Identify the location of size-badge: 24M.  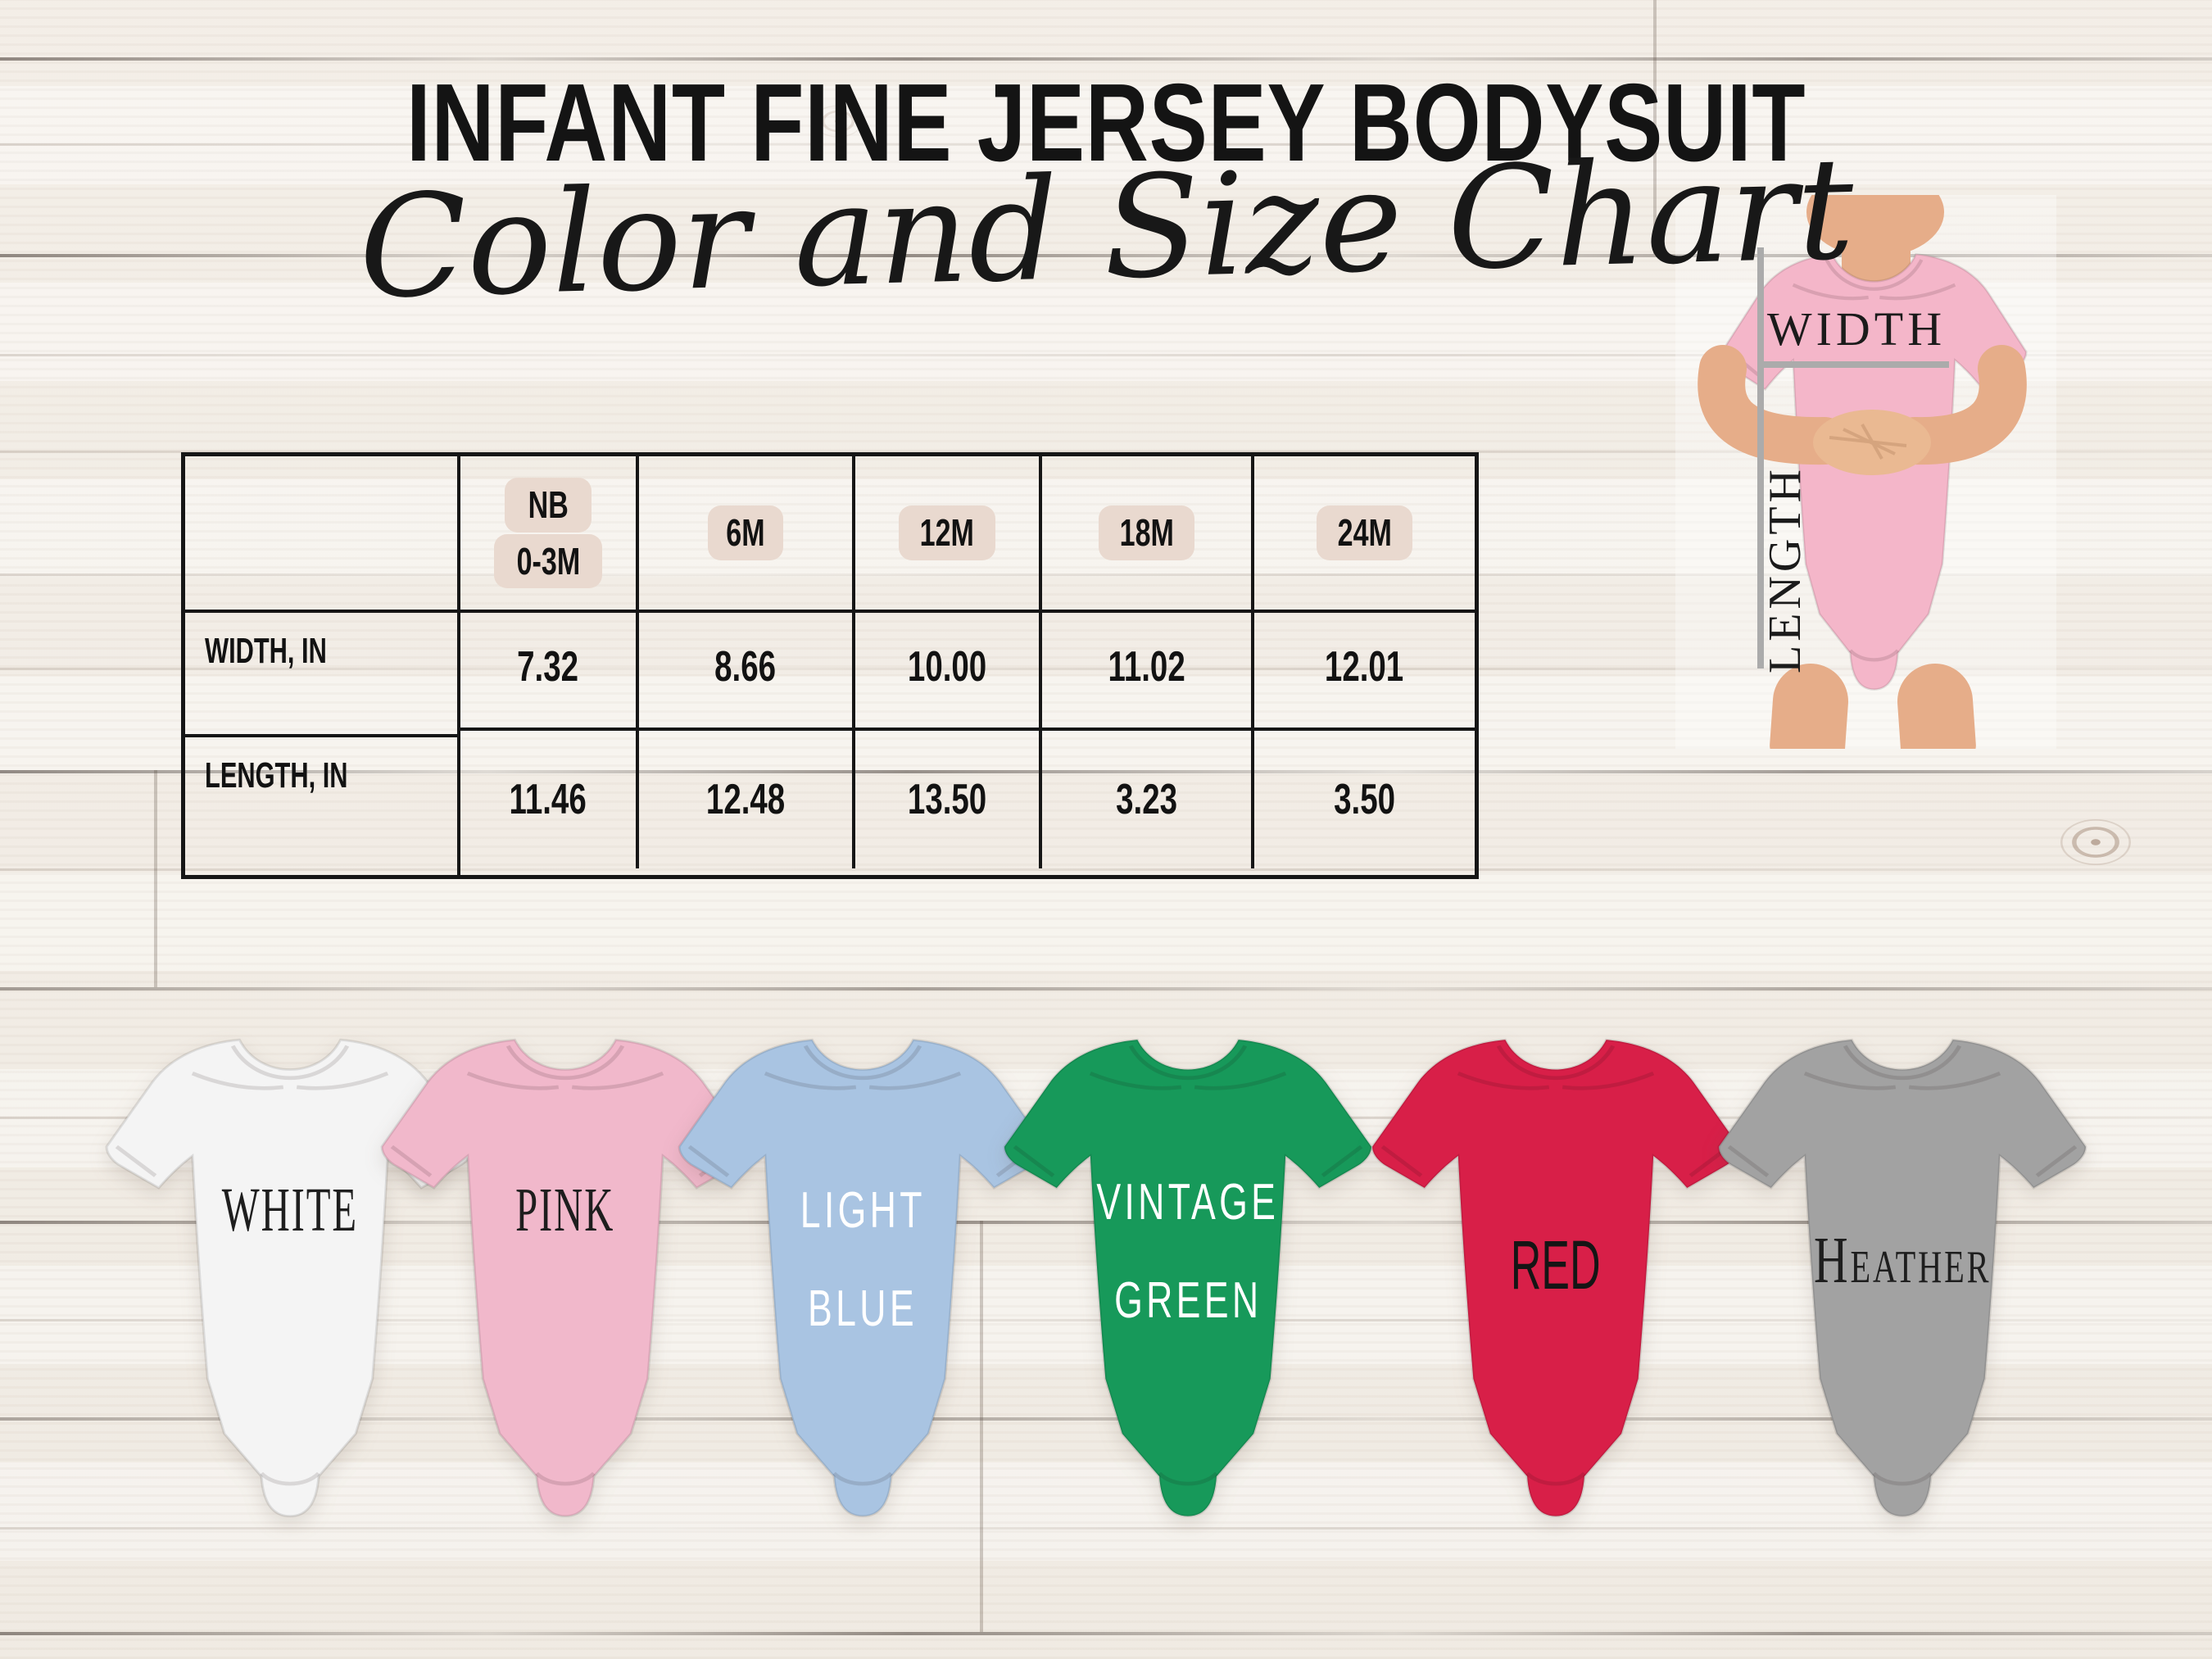
(1364, 533).